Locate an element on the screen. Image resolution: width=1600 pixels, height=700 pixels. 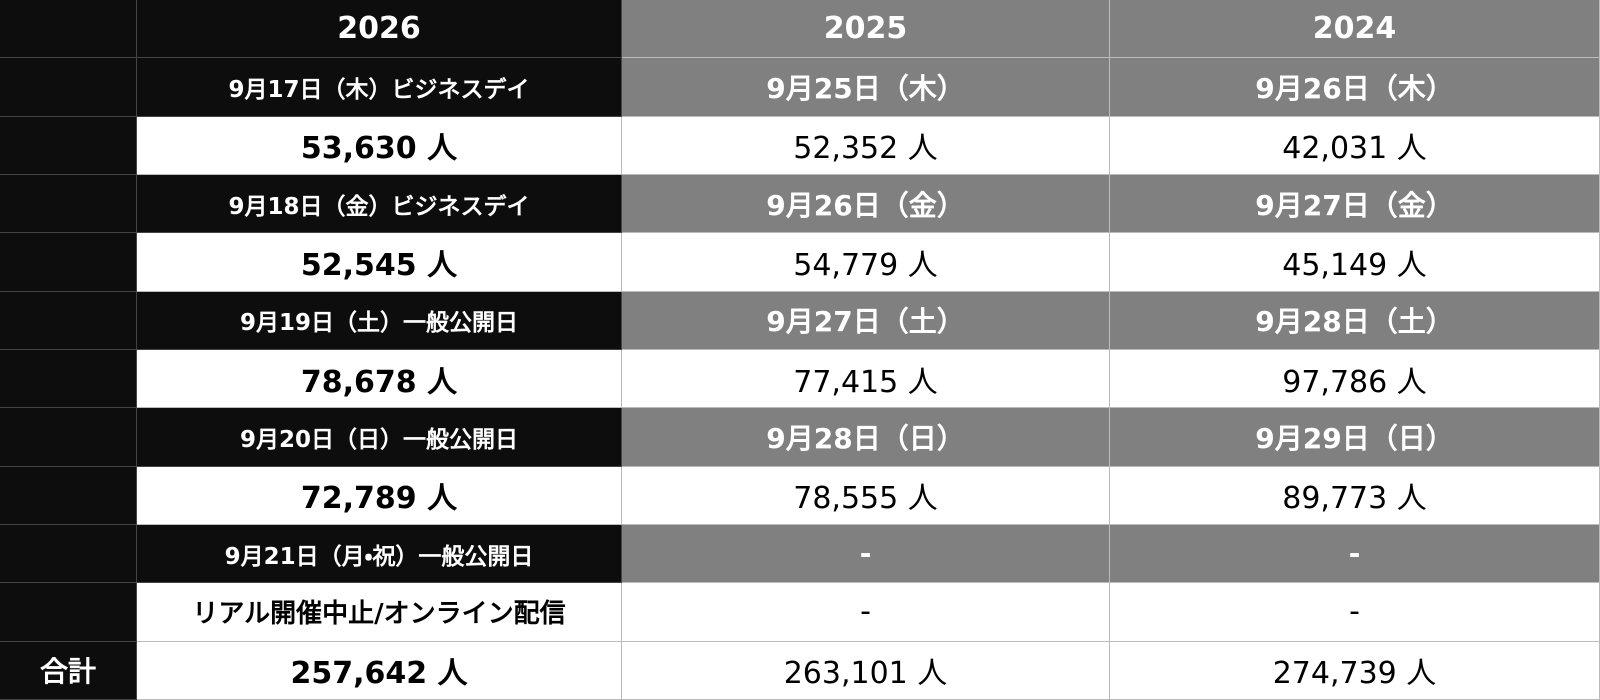
date-cell: 9月29日（日） is located at coordinates (1355, 437).